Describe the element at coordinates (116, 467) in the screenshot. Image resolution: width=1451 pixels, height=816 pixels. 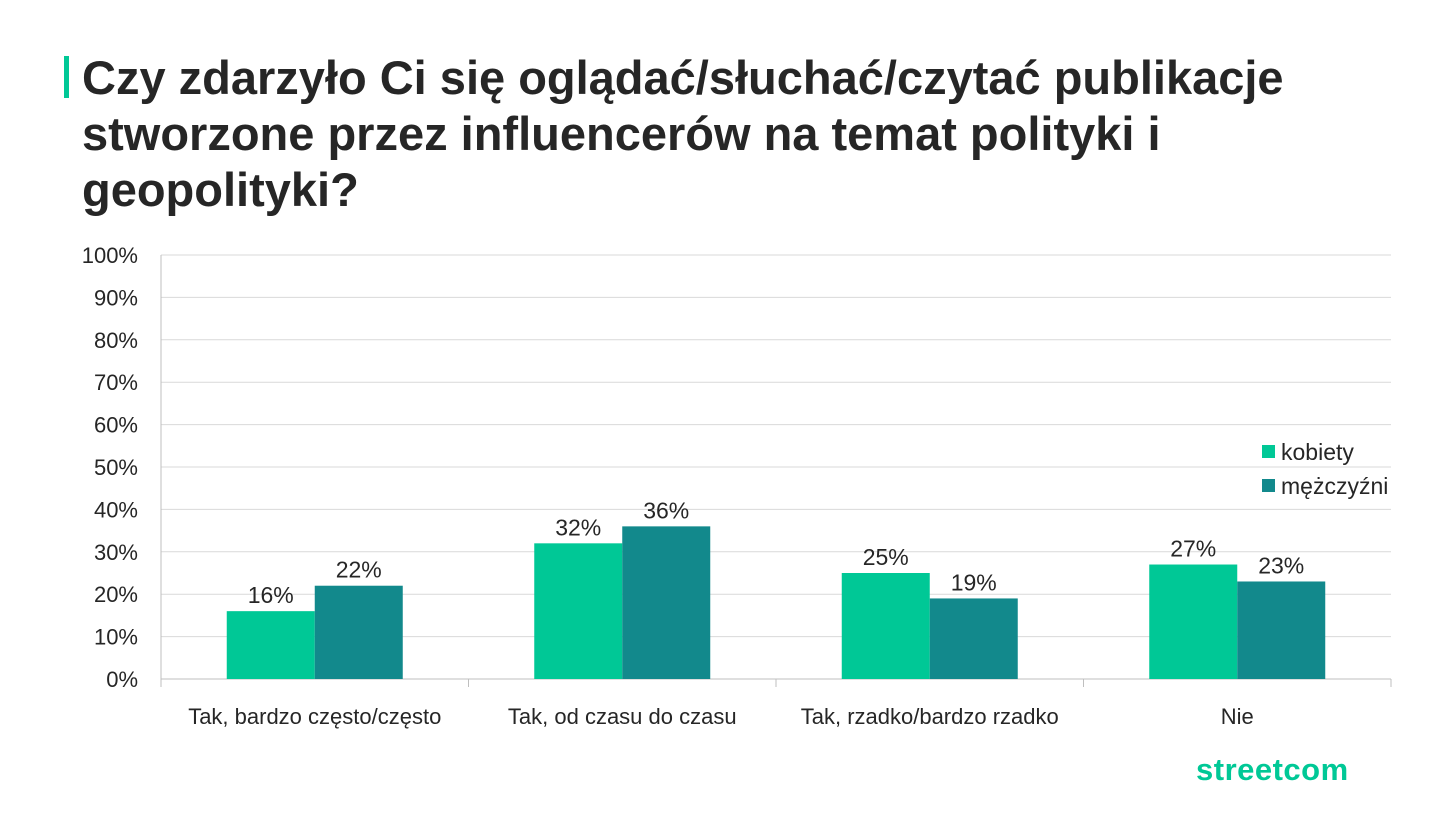
I see `y-tick-label: 50%` at that location.